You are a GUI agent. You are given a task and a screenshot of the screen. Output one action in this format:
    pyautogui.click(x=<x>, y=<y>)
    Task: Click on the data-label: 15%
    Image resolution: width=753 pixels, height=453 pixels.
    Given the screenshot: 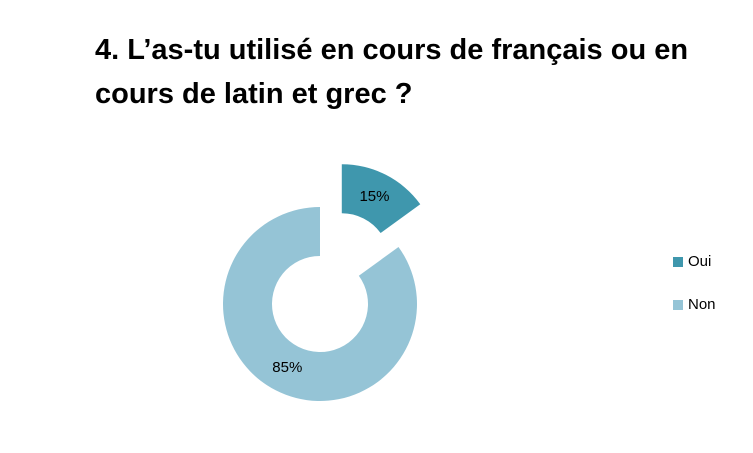 What is the action you would take?
    pyautogui.click(x=374, y=196)
    